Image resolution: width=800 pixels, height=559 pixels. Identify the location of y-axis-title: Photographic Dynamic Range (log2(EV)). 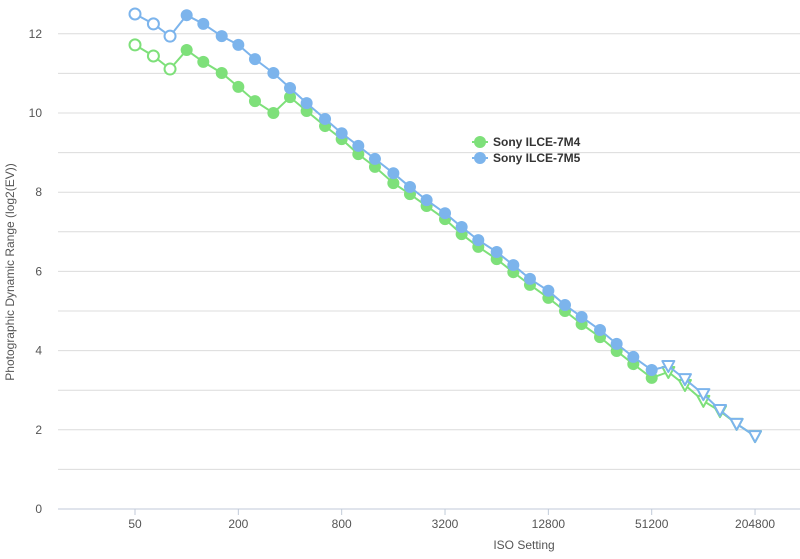
(10, 271).